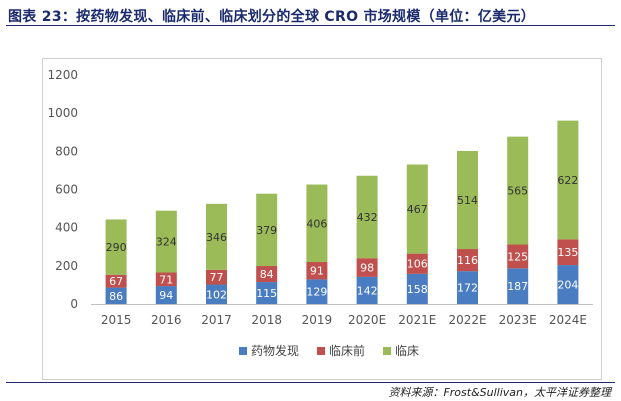 Image resolution: width=621 pixels, height=401 pixels. I want to click on data-label: 467, so click(417, 209).